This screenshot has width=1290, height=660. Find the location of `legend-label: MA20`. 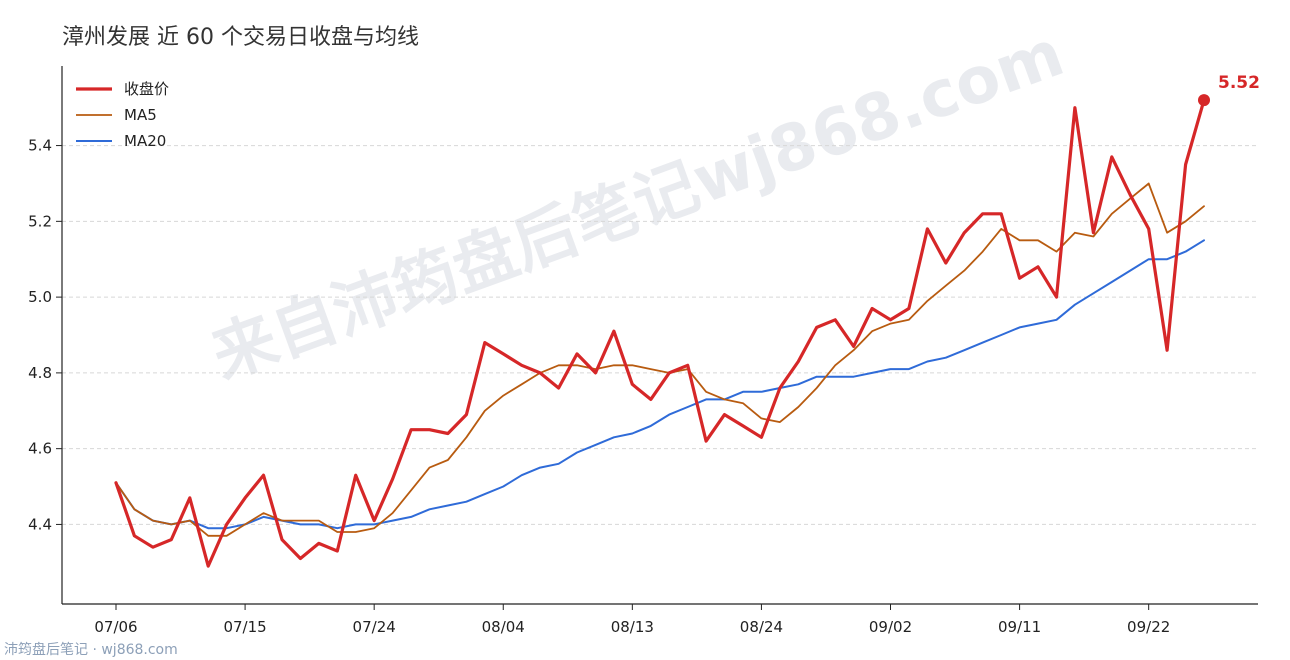

legend-label: MA20 is located at coordinates (145, 141).